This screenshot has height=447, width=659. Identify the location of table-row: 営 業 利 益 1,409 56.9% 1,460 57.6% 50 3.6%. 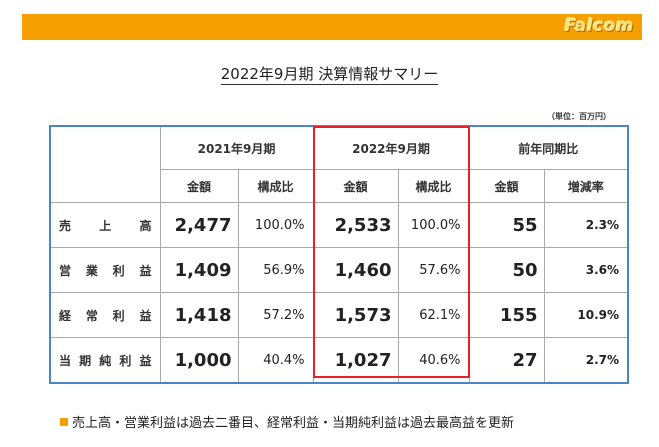
(339, 270).